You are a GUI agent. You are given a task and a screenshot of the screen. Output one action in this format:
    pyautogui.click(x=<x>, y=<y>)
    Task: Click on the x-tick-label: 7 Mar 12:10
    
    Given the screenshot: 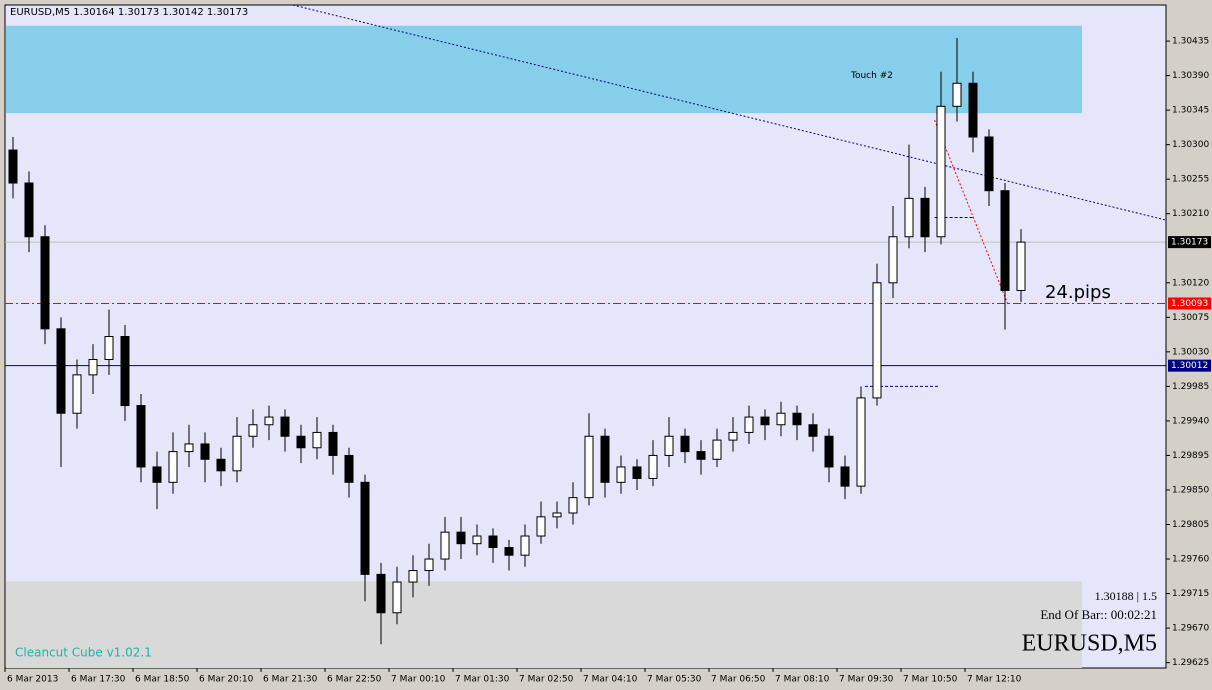 What is the action you would take?
    pyautogui.click(x=994, y=680)
    